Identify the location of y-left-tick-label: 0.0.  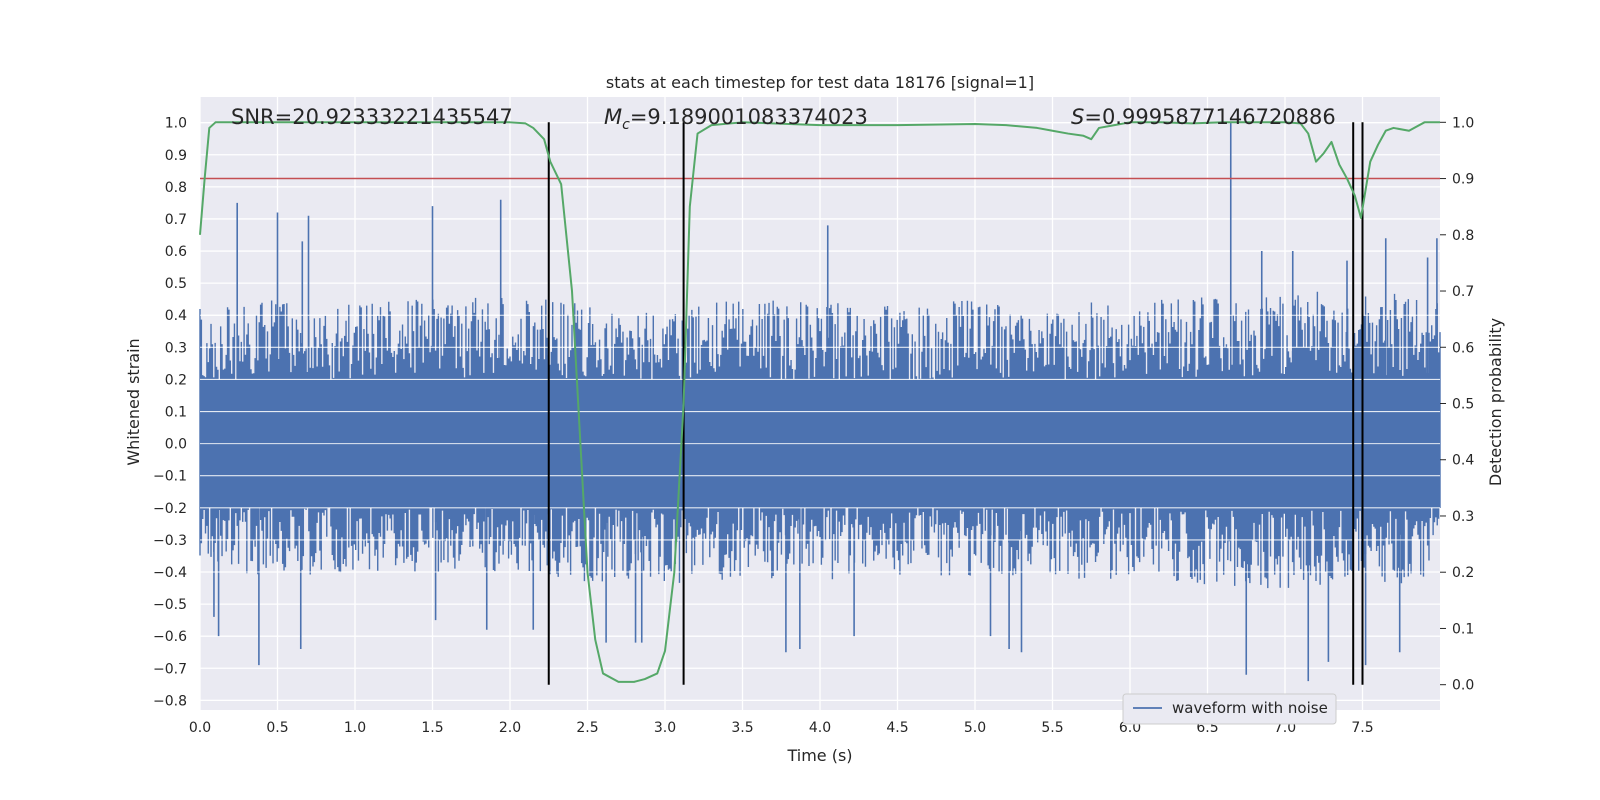
(176, 445).